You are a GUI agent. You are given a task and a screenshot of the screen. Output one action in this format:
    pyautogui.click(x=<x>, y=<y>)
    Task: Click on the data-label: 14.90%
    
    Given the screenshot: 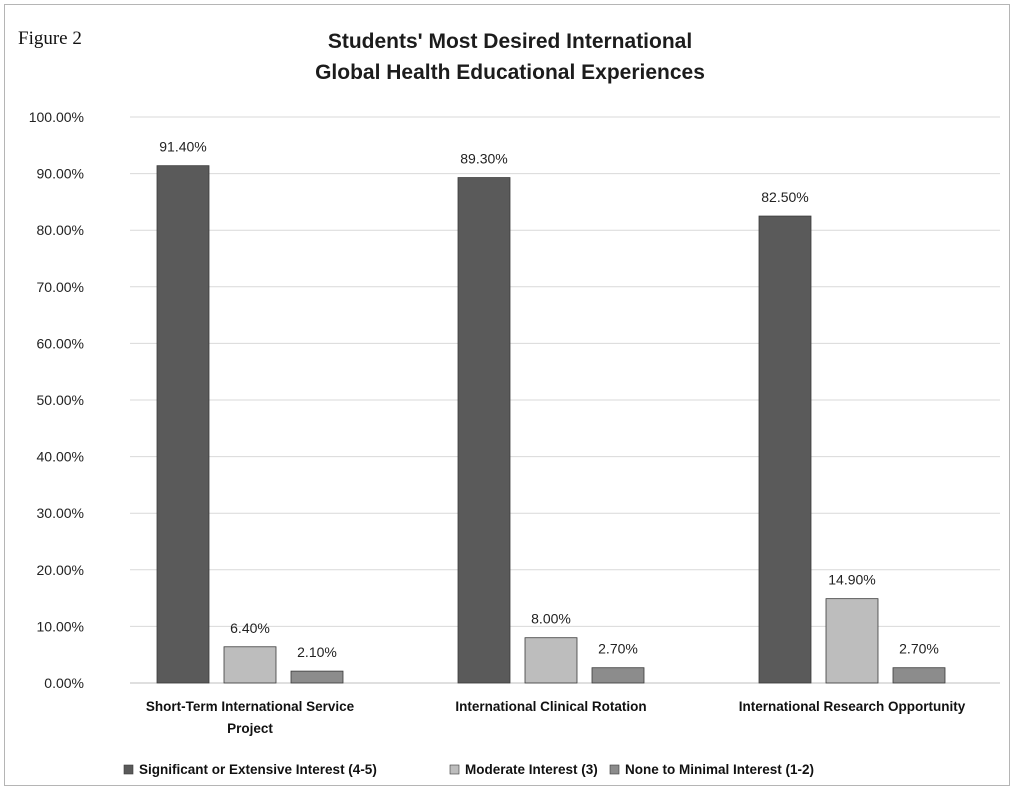 What is the action you would take?
    pyautogui.click(x=851, y=580)
    